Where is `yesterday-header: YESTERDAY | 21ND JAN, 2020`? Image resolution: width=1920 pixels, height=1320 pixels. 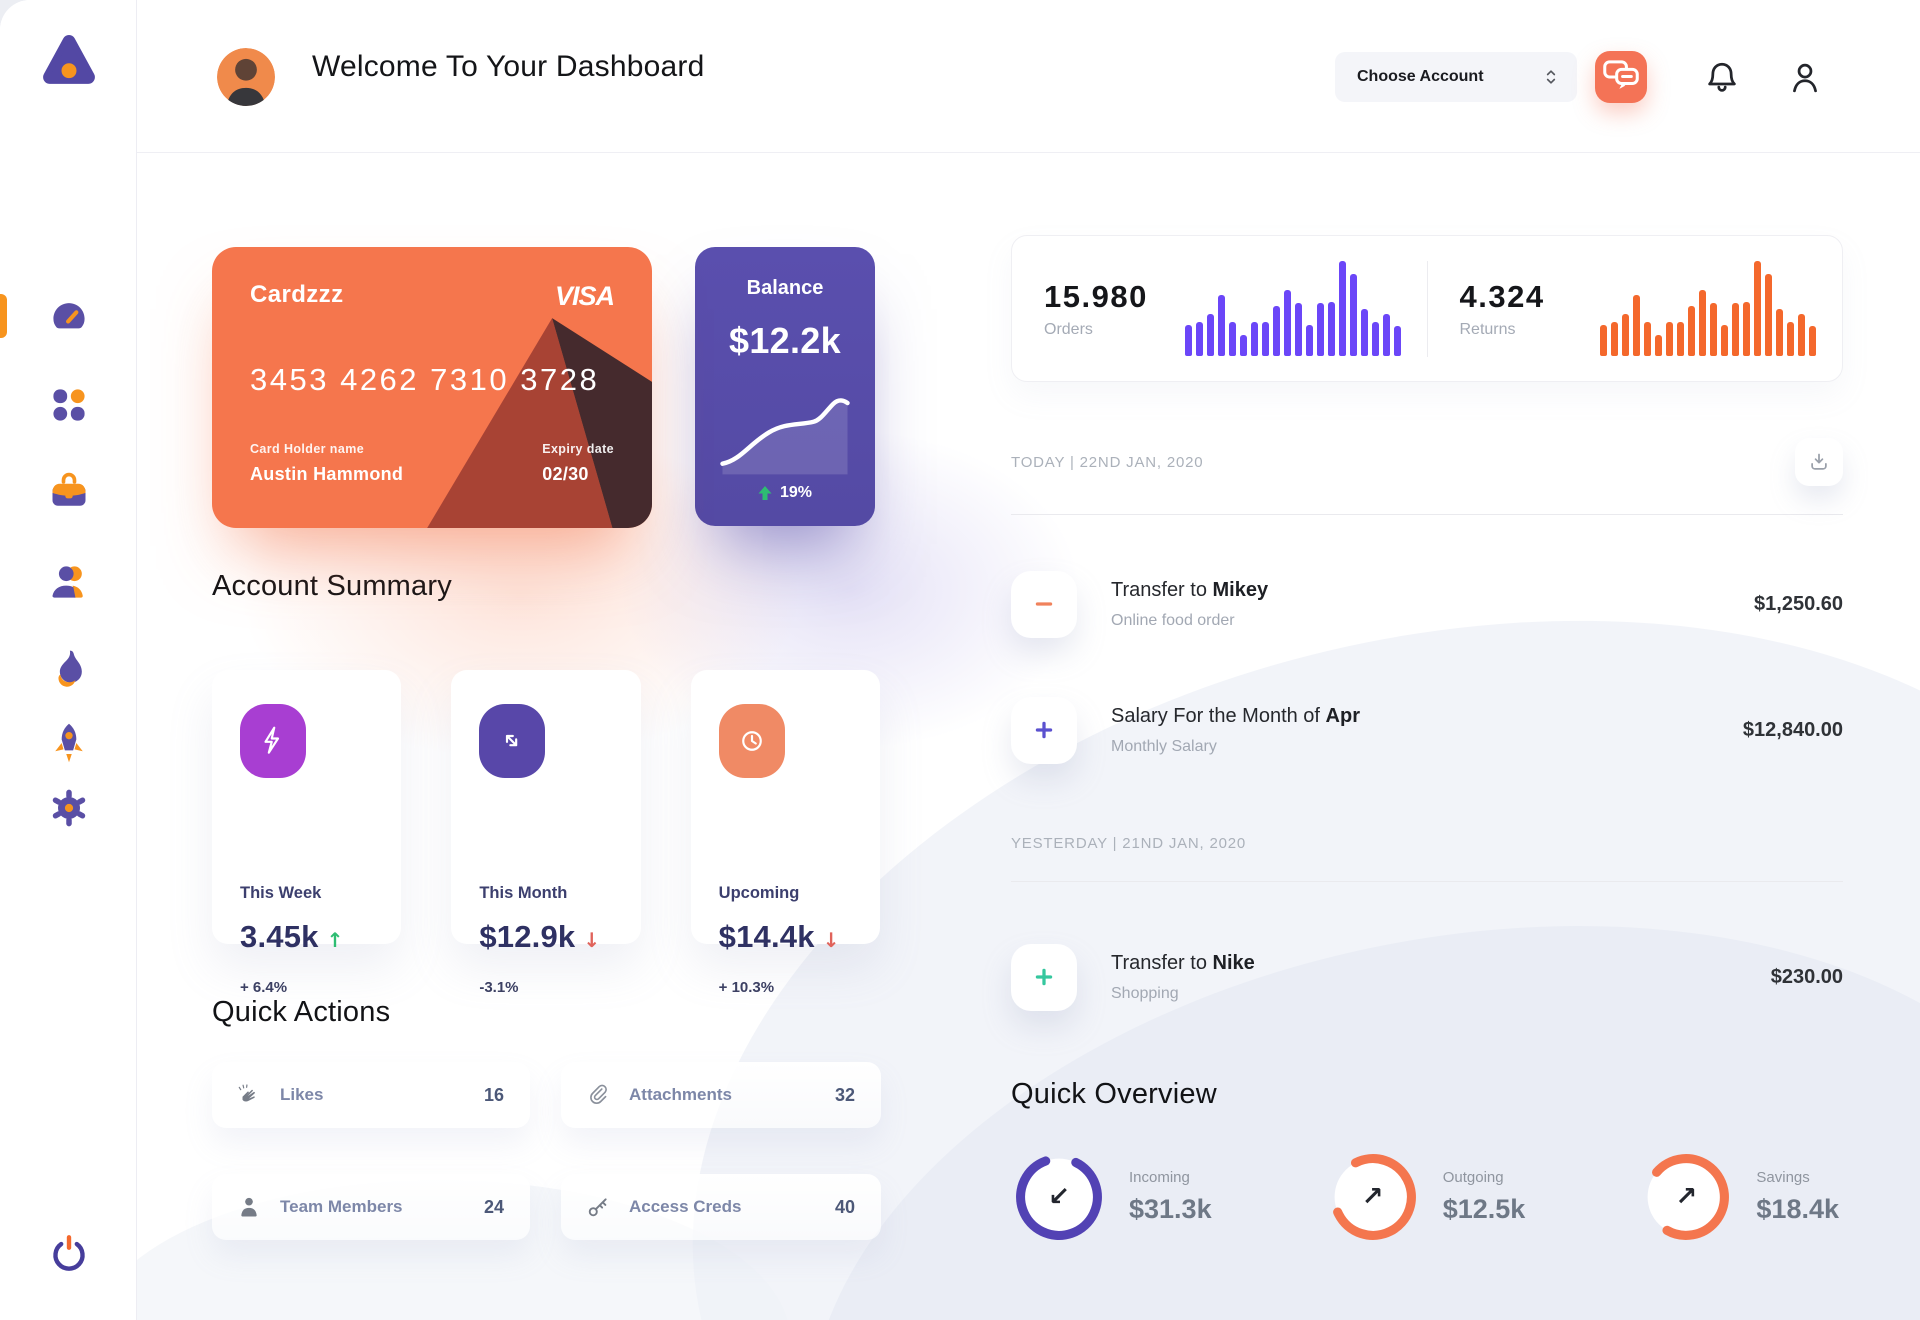
yesterday-header: YESTERDAY | 21ND JAN, 2020 is located at coordinates (1427, 843).